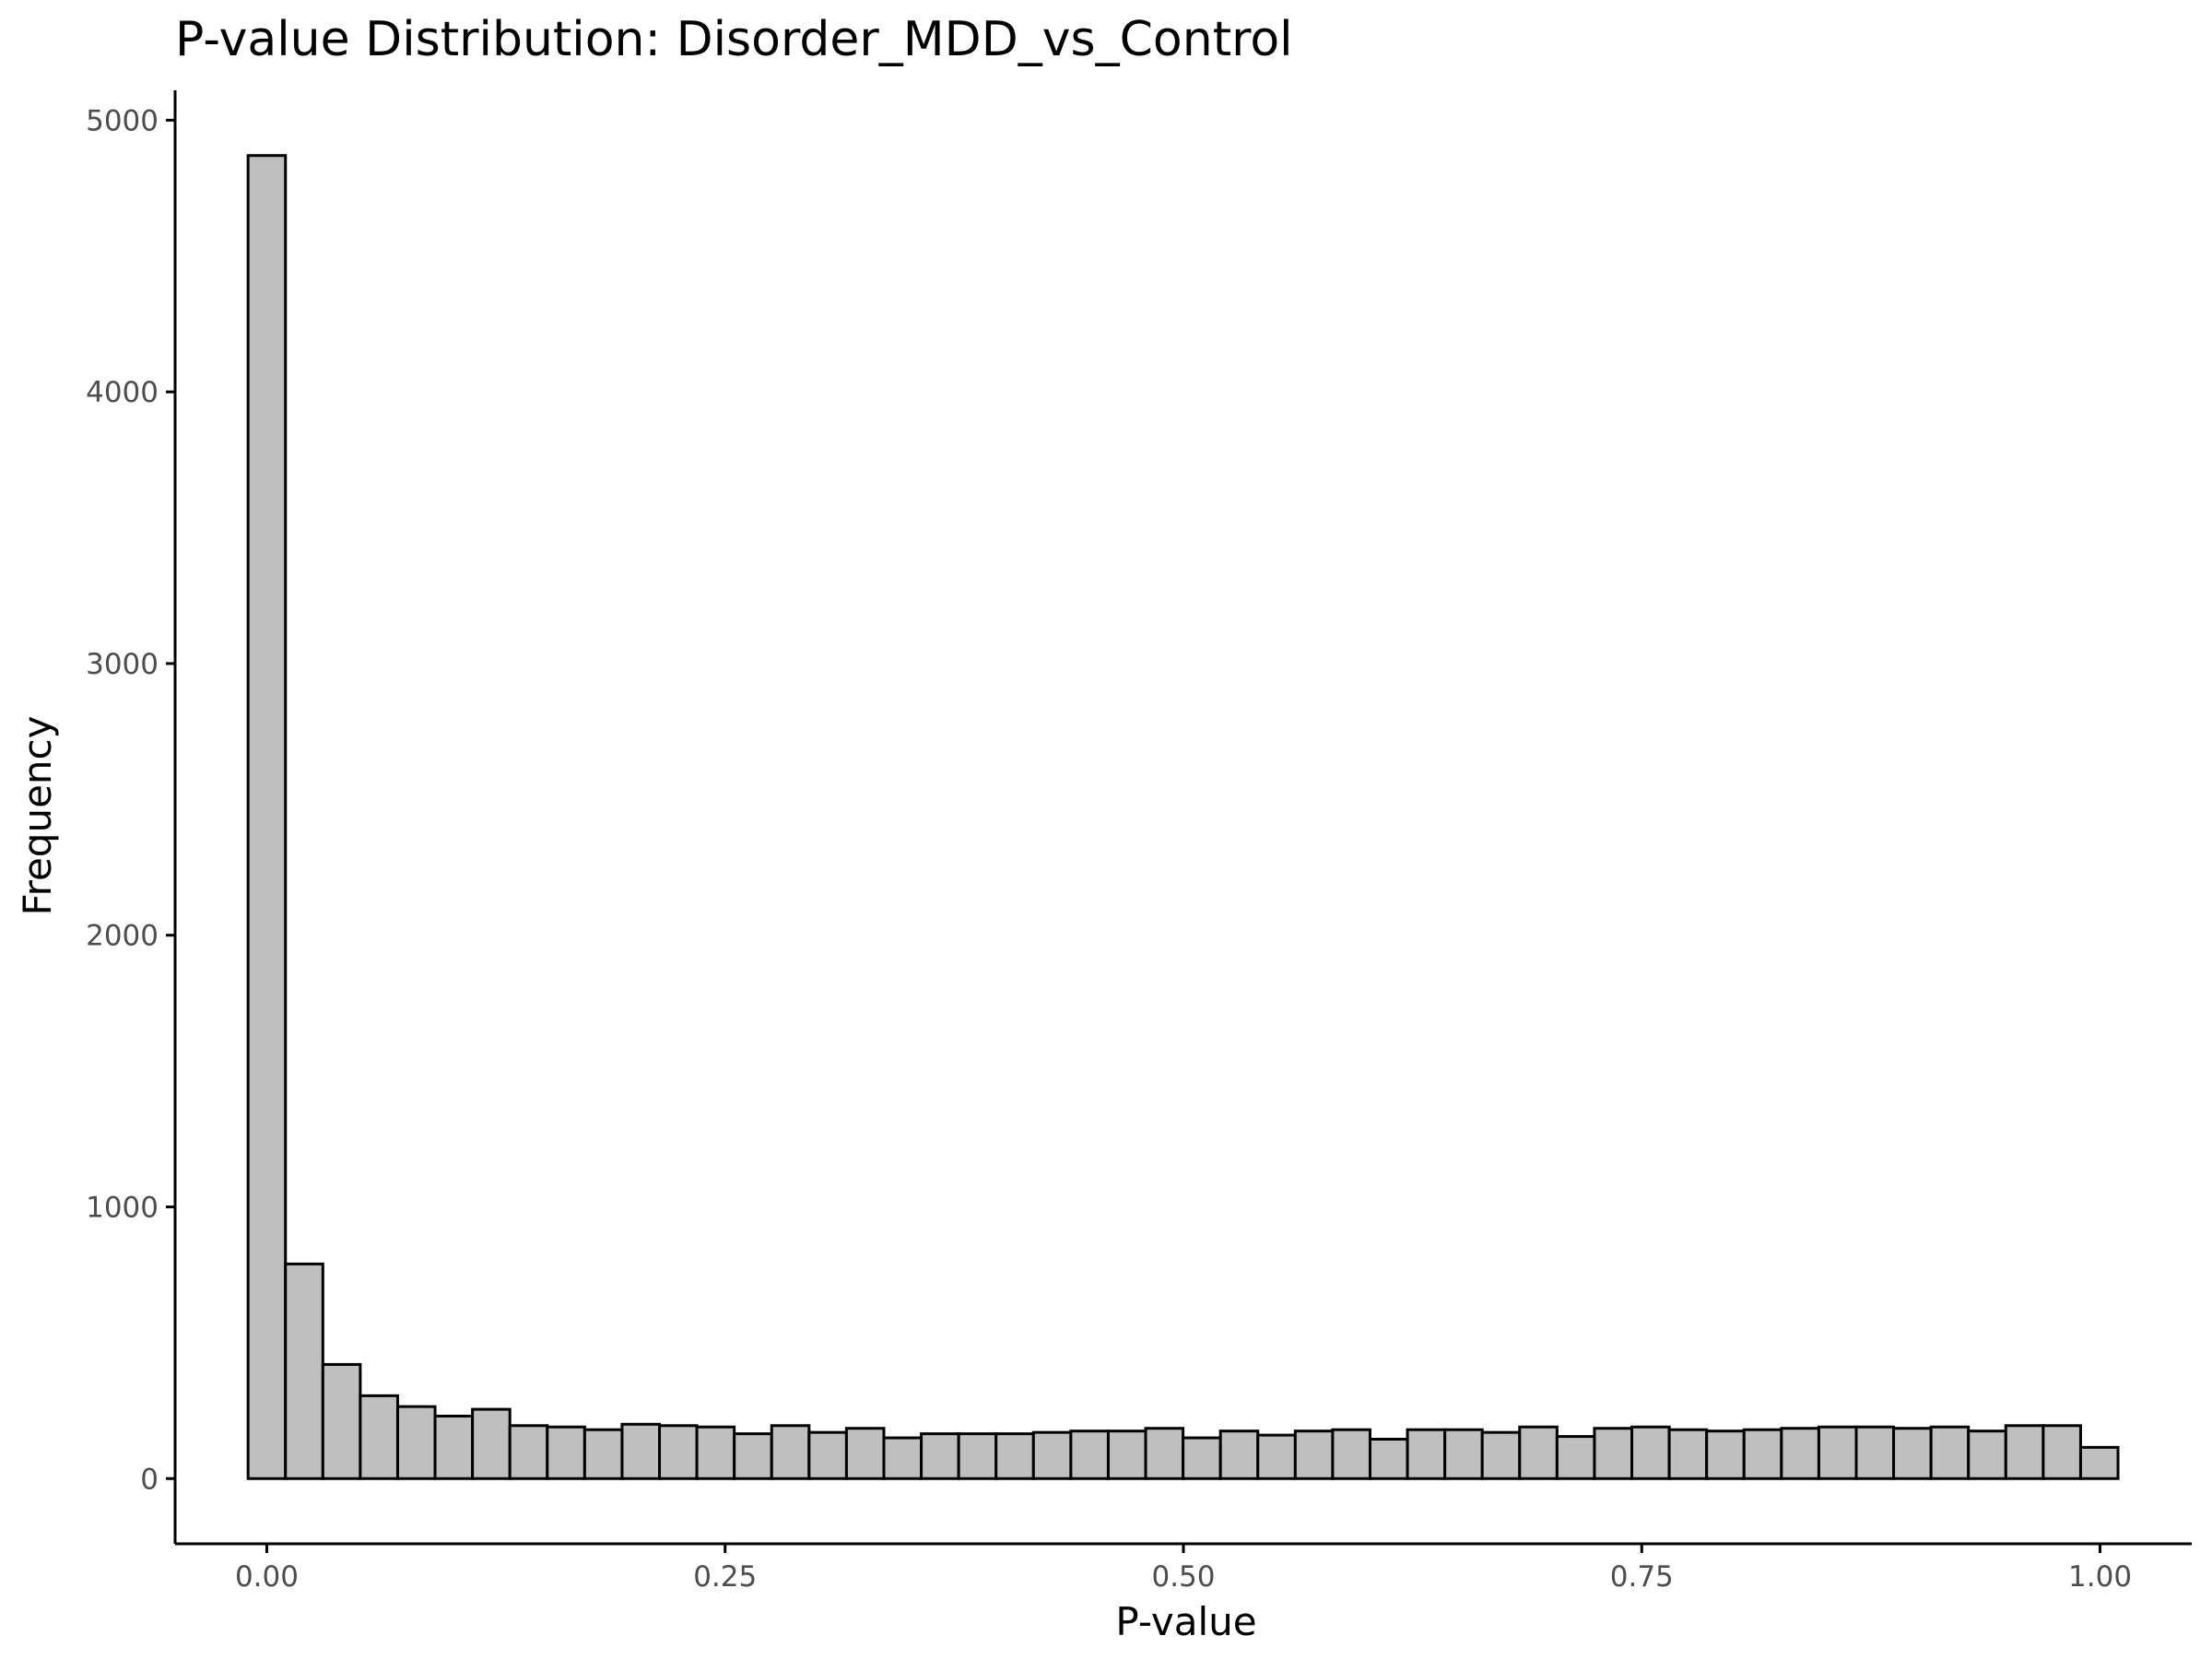 Image resolution: width=2212 pixels, height=1659 pixels. I want to click on x-tick-label: 0.75, so click(1642, 1577).